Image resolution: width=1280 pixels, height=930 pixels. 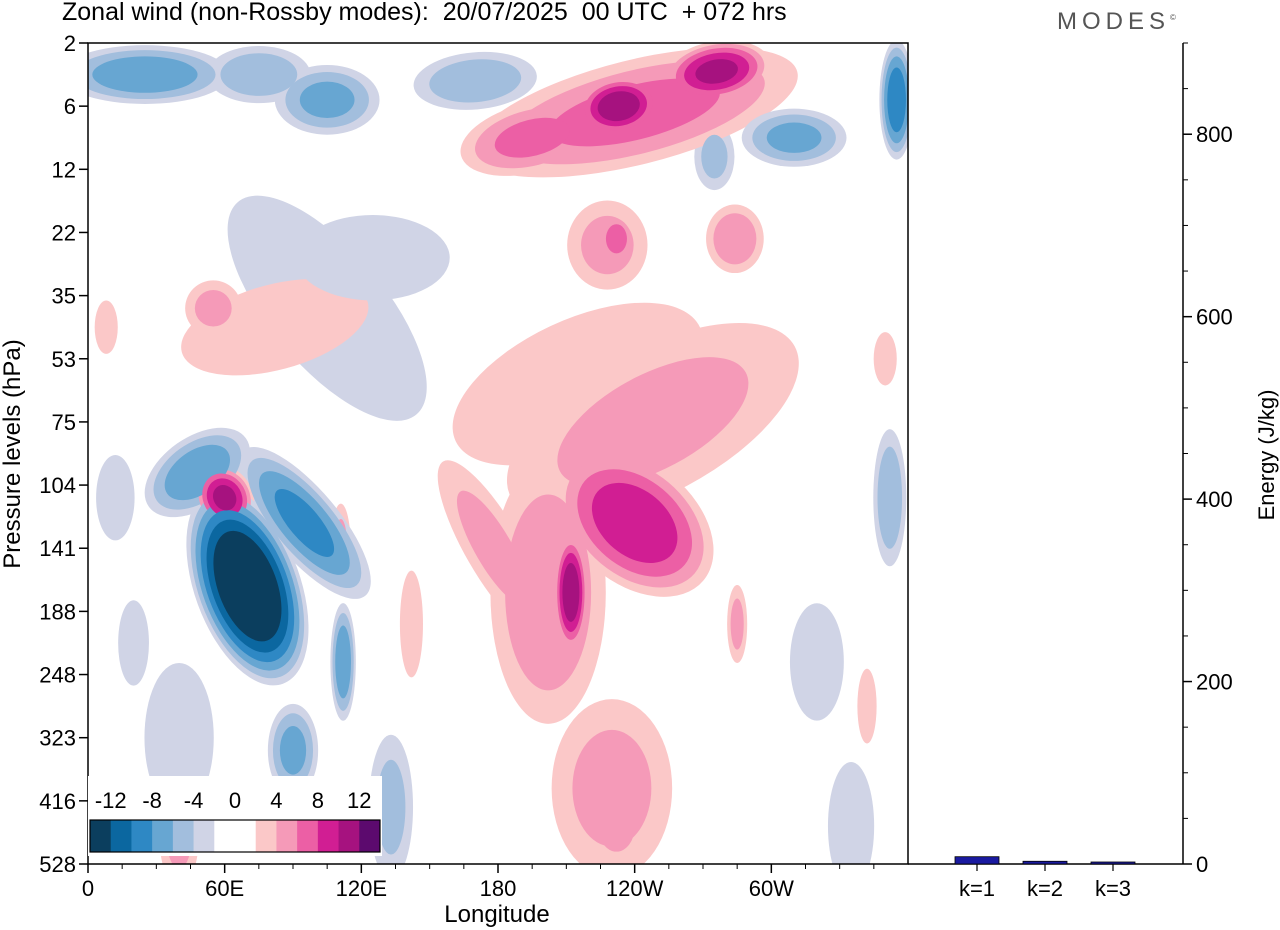 What do you see at coordinates (1266, 455) in the screenshot?
I see `energy-axis-label: Energy (J/kg)` at bounding box center [1266, 455].